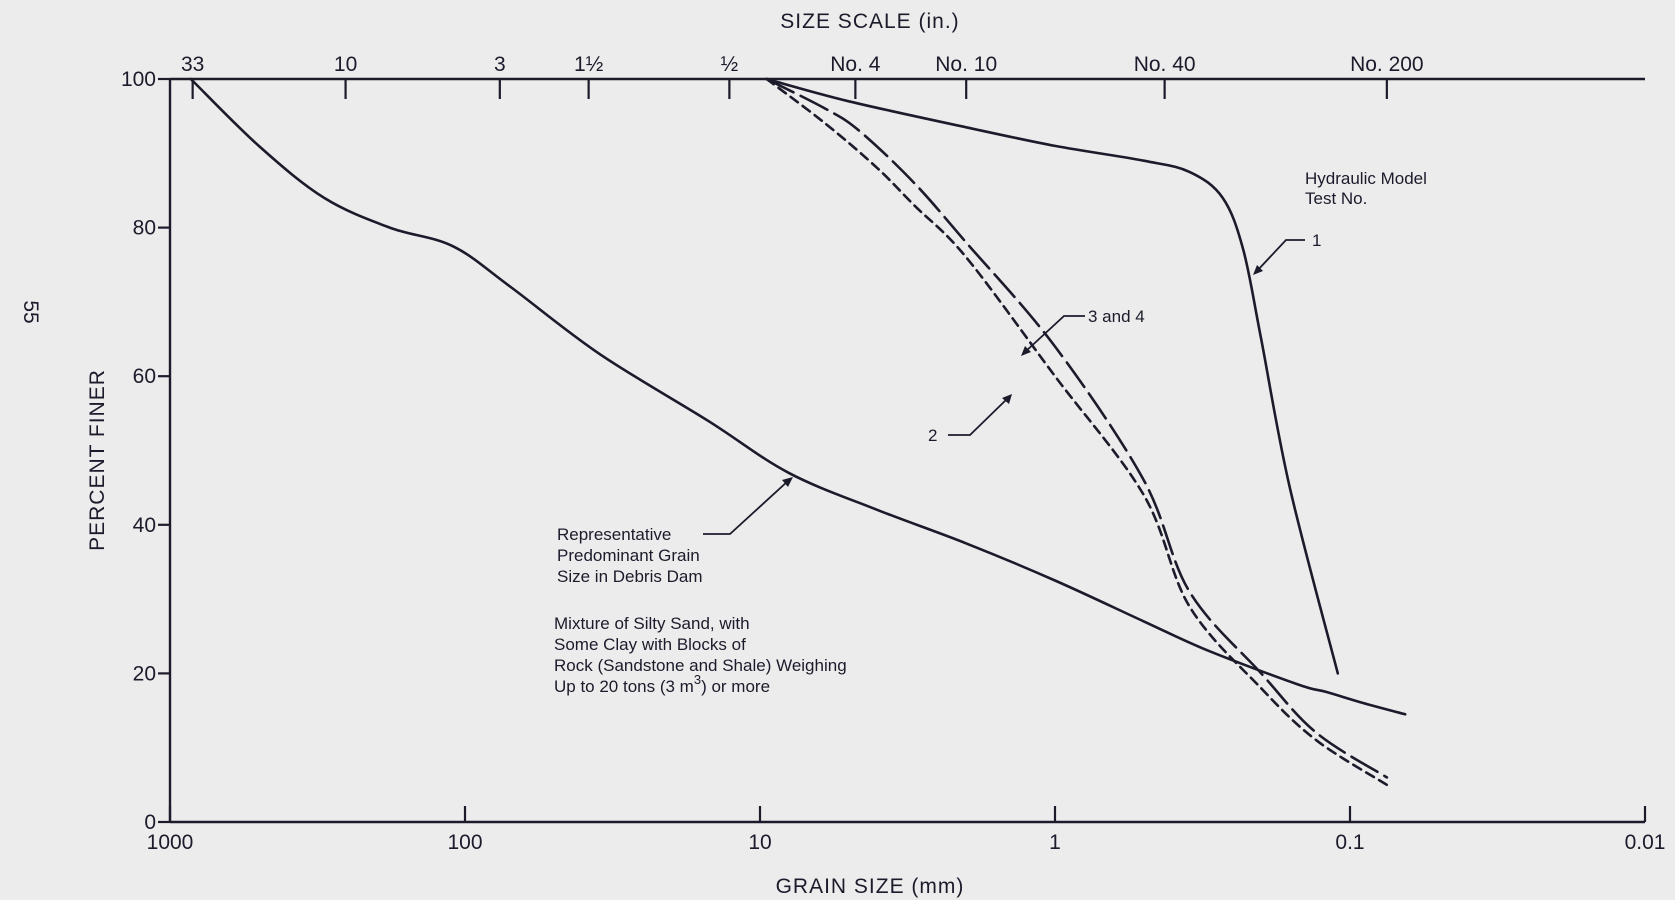 This screenshot has height=900, width=1675. I want to click on x-tick-label-0: 1000, so click(170, 842).